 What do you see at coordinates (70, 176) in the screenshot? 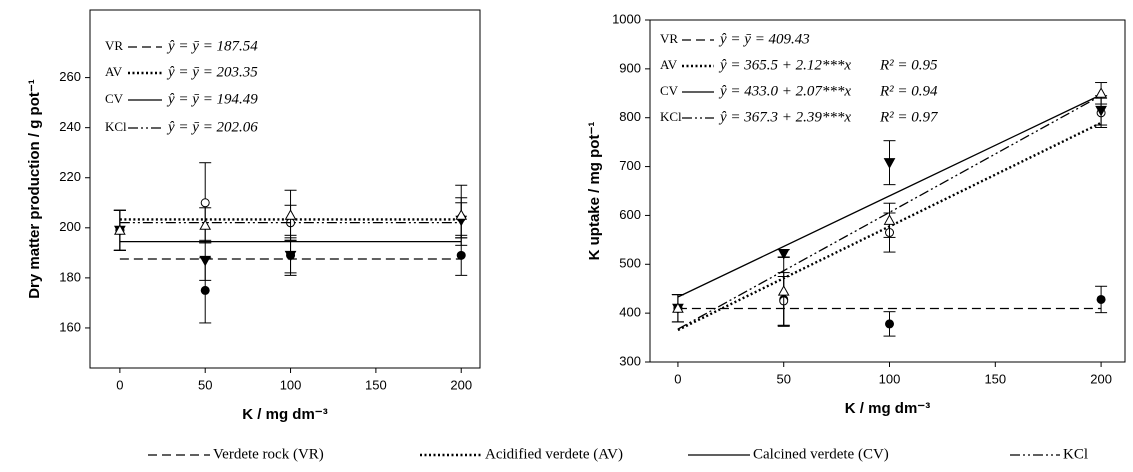
I see `y-tick-label: 220` at bounding box center [70, 176].